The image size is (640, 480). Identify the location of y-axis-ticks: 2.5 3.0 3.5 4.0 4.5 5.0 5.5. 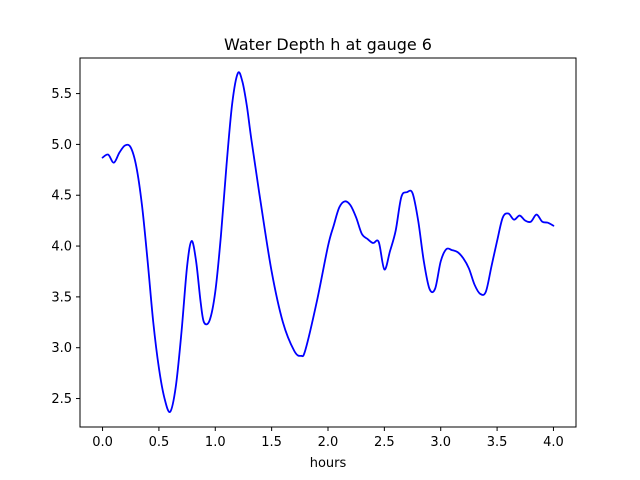
(65, 247).